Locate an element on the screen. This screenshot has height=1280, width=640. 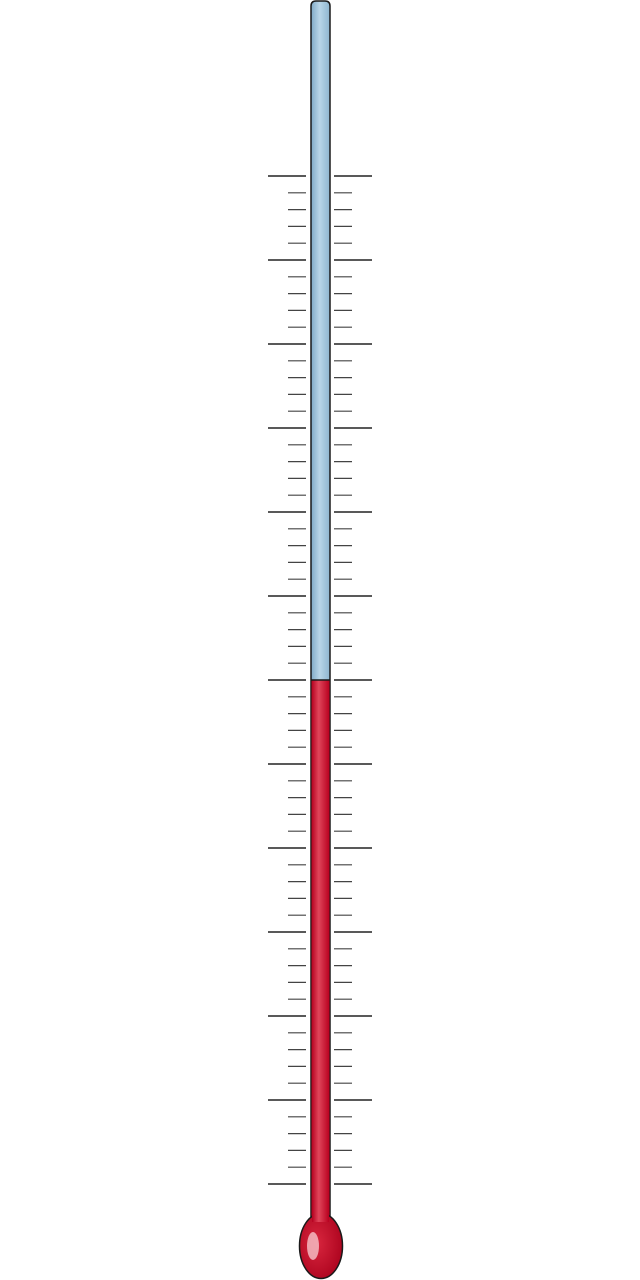
mercury-column is located at coordinates (320, 956).